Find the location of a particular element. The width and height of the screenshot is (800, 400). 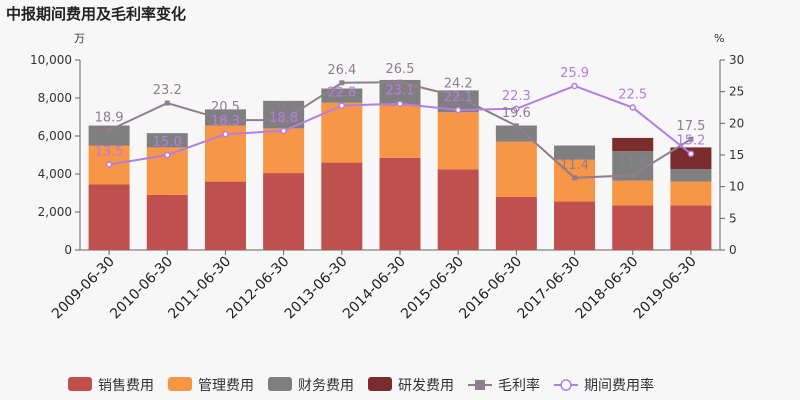

legend-swatch-销售费用 is located at coordinates (80, 384).